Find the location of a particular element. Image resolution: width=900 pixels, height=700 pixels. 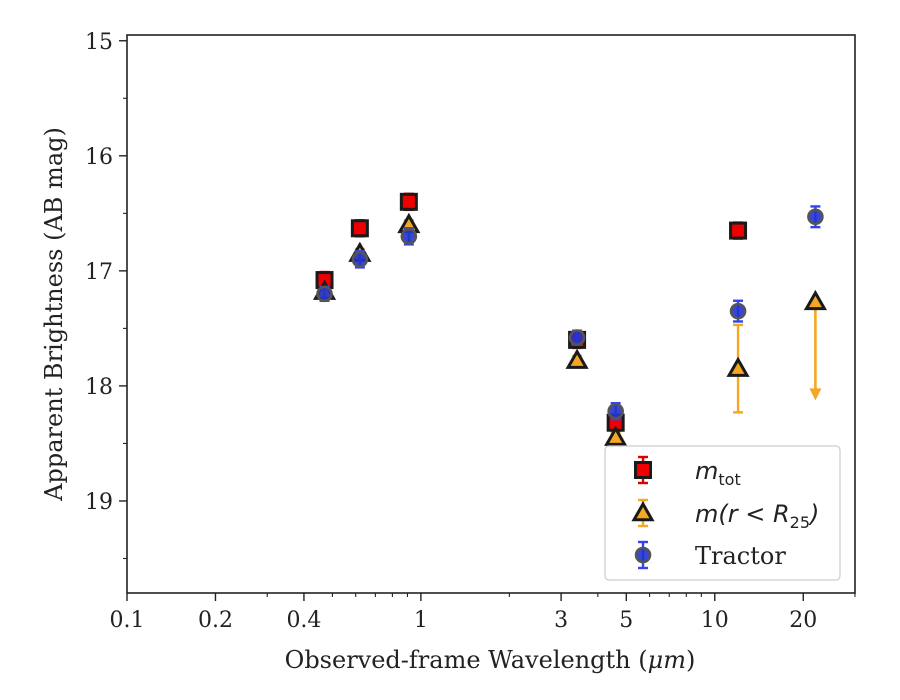

x-tick-label: 0.4 is located at coordinates (303, 620).